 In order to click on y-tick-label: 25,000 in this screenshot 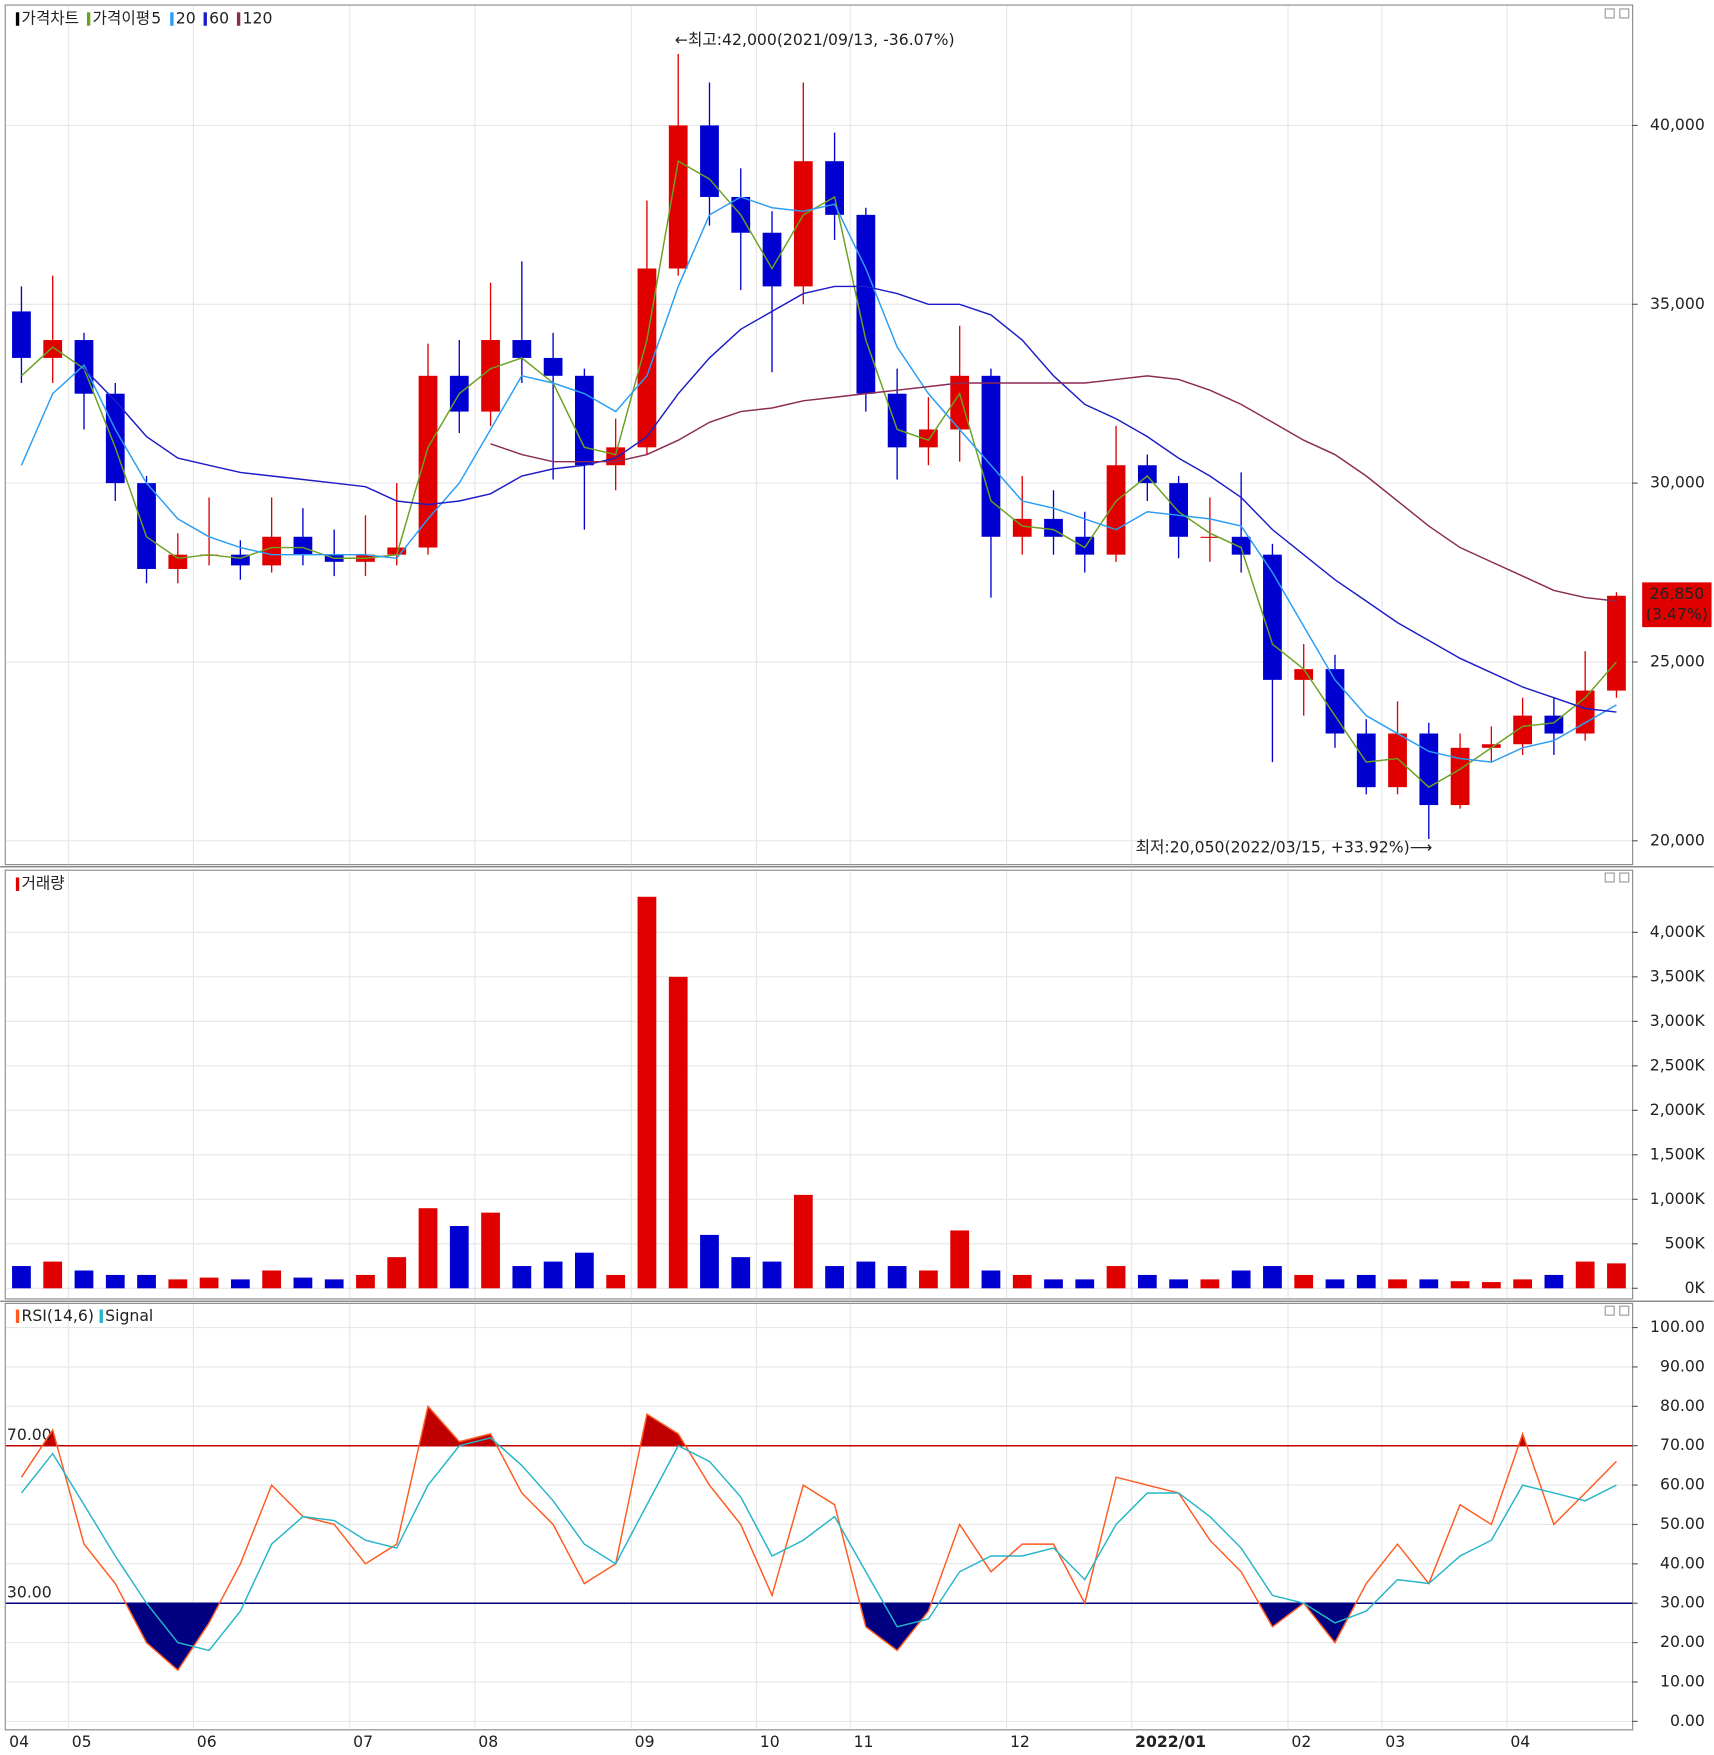, I will do `click(1677, 660)`.